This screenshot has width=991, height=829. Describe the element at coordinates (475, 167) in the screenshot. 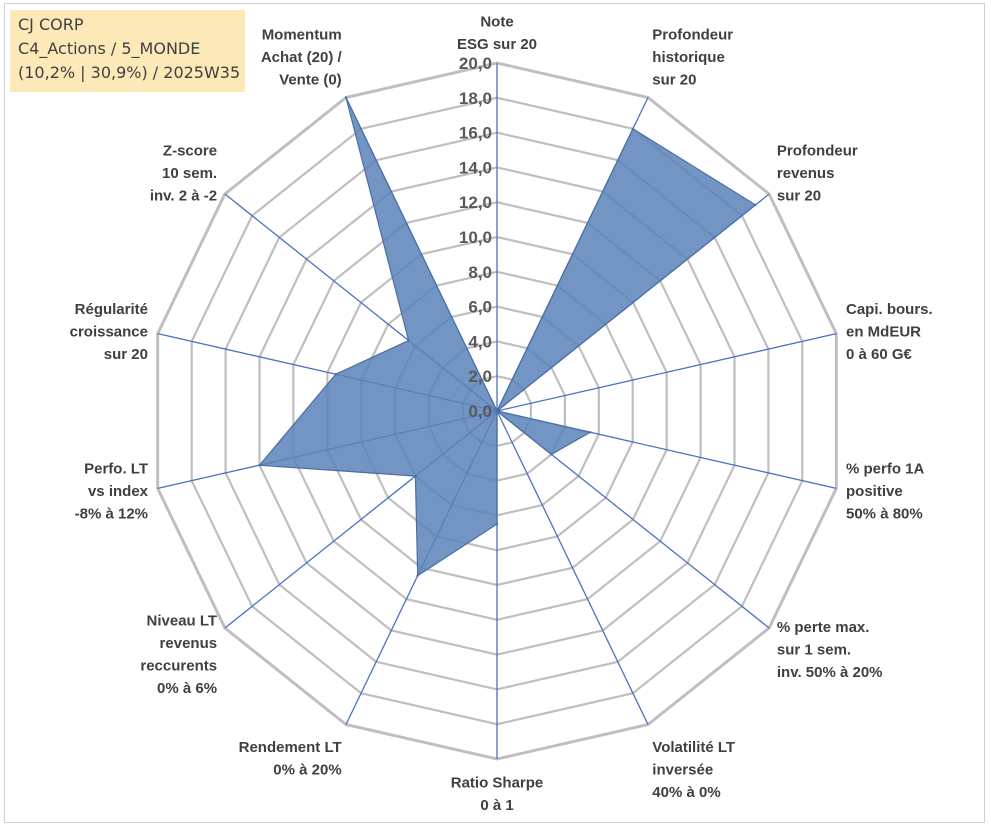

I see `tick-label: 14,0` at that location.